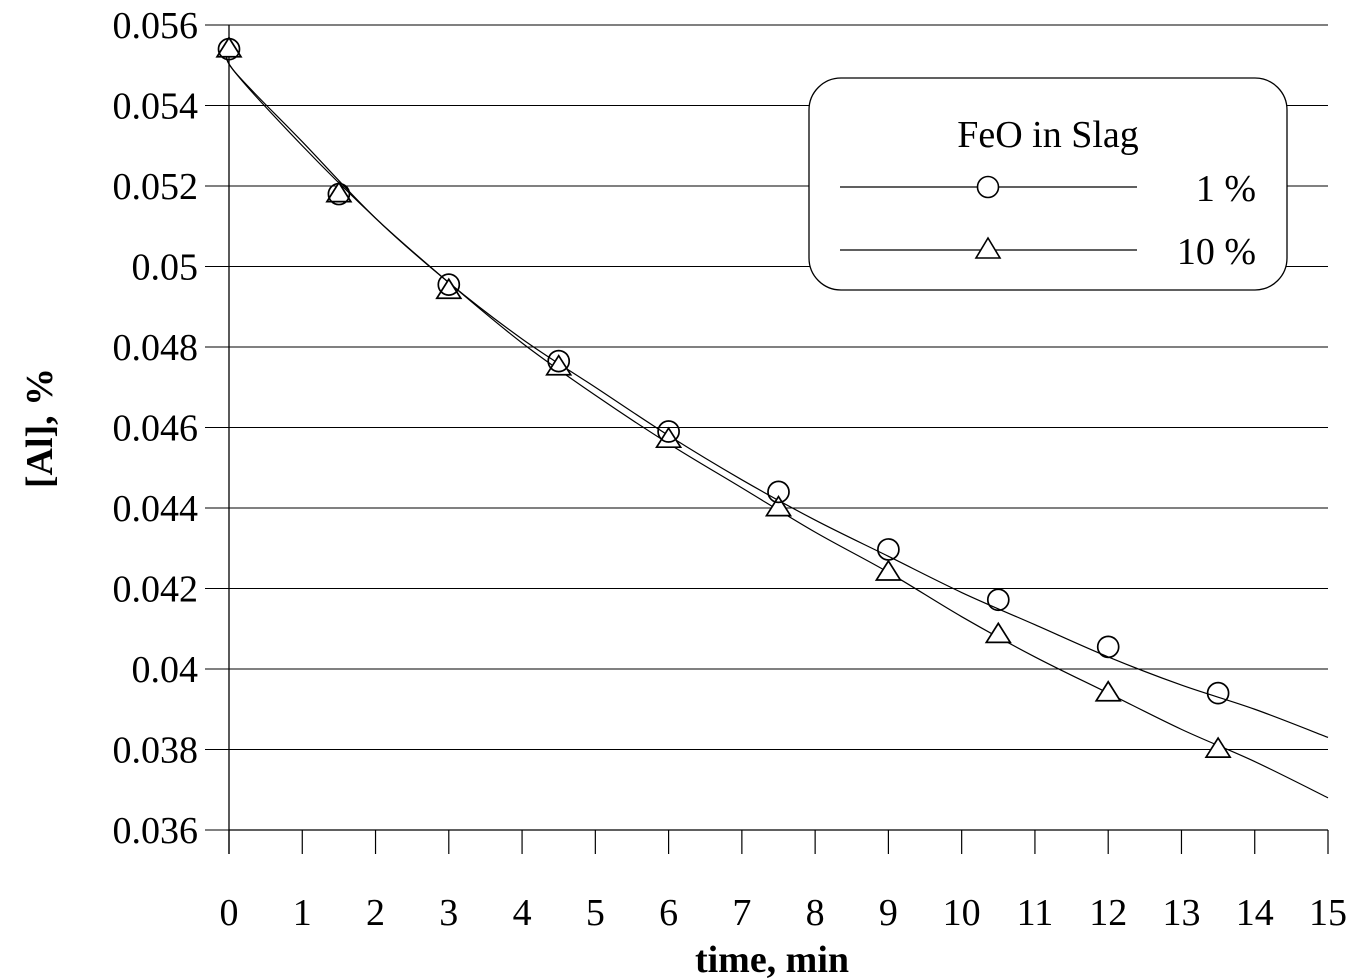 The height and width of the screenshot is (980, 1355). What do you see at coordinates (156, 26) in the screenshot?
I see `y-tick-label: 0.056` at bounding box center [156, 26].